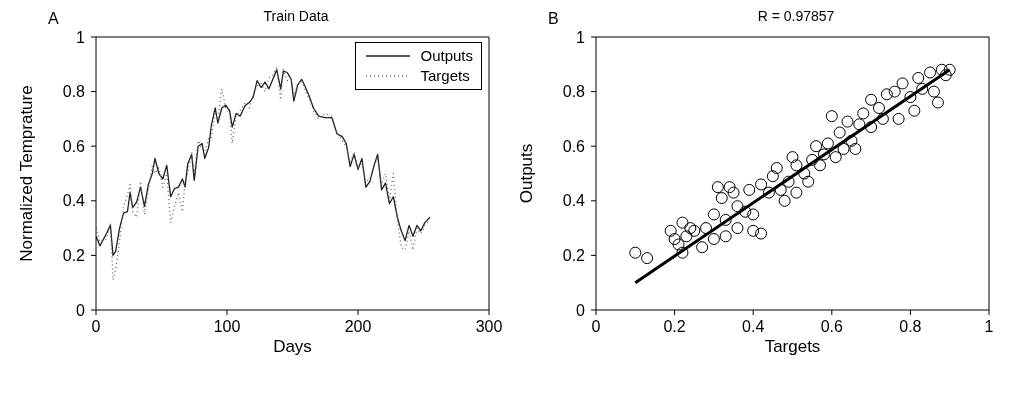 This screenshot has height=404, width=1021. What do you see at coordinates (910, 327) in the screenshot?
I see `x-tick-label: 0.8` at bounding box center [910, 327].